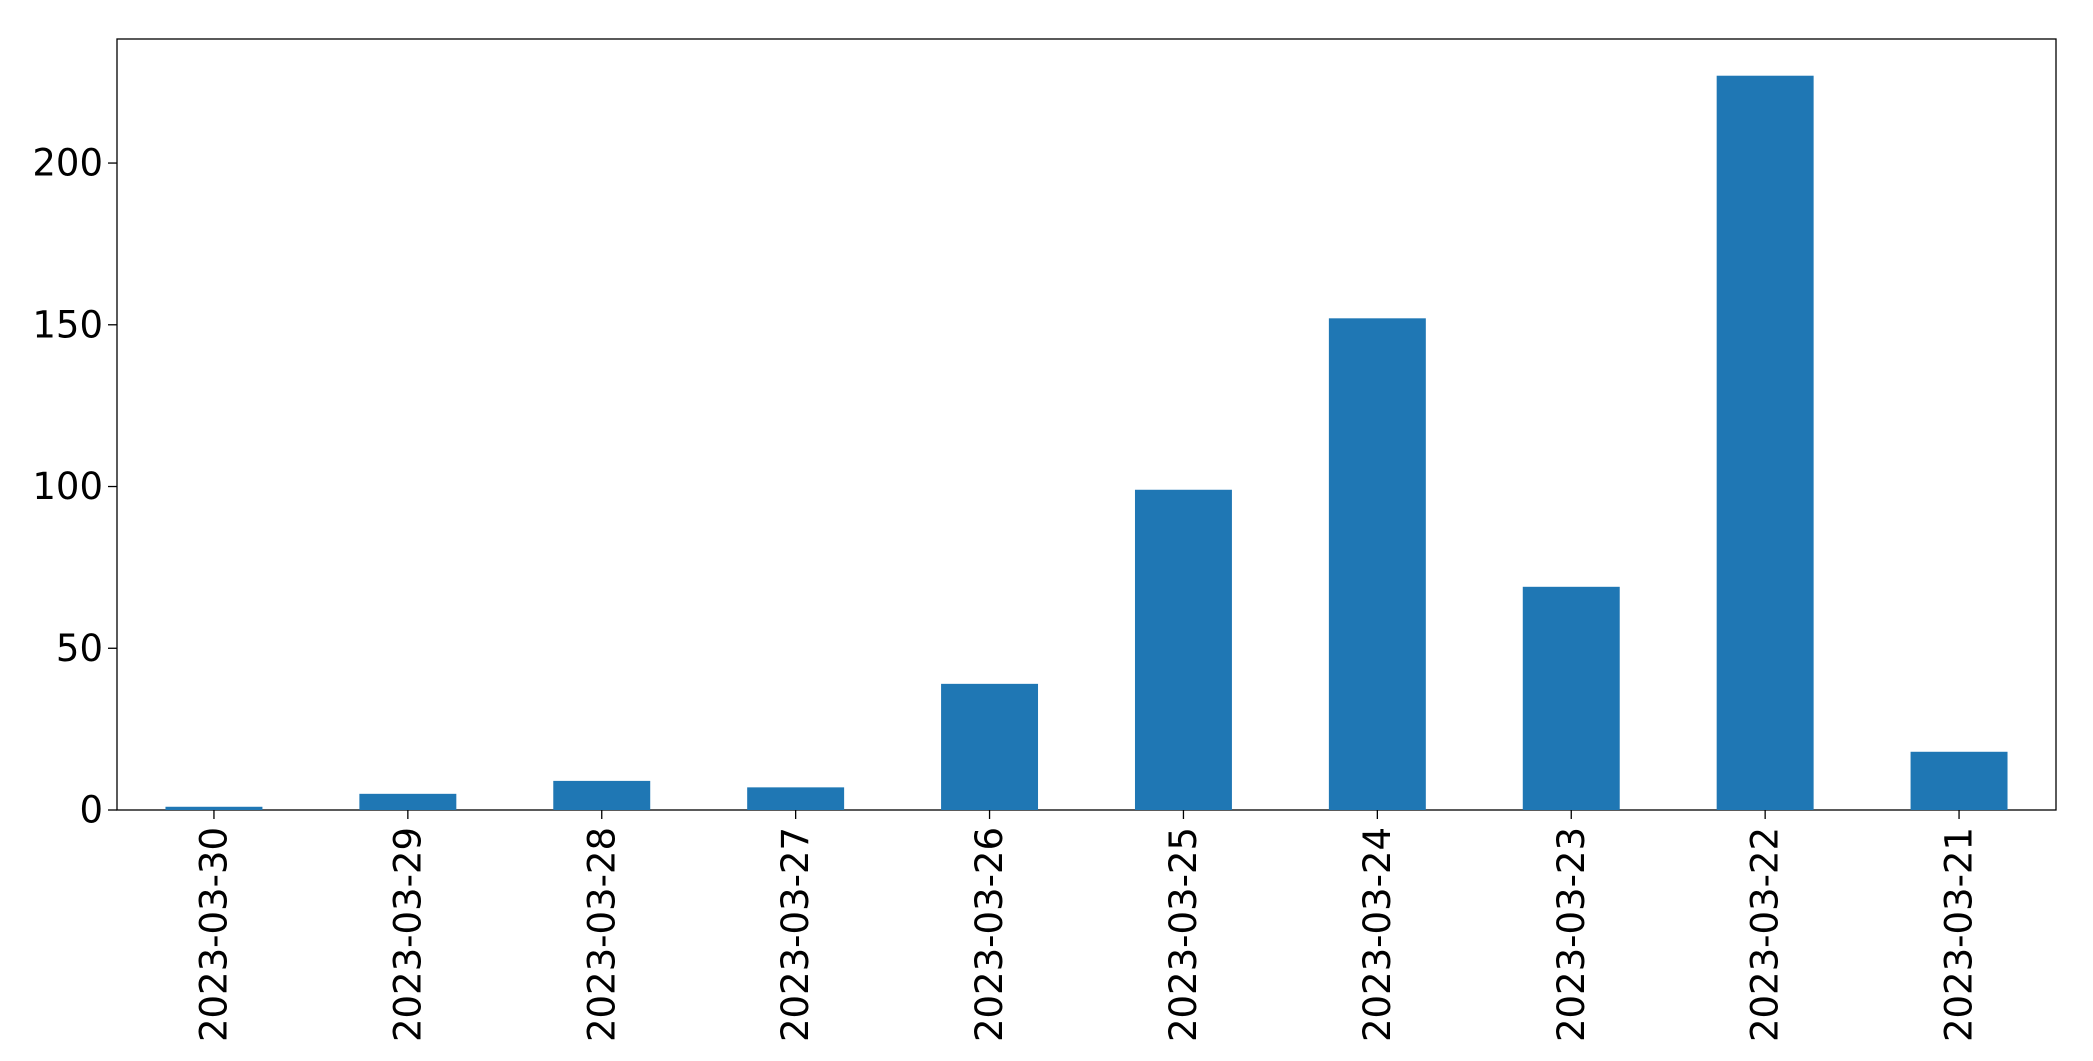 The image size is (2093, 1061). What do you see at coordinates (1959, 934) in the screenshot?
I see `x-tick-label: 2023-03-21` at bounding box center [1959, 934].